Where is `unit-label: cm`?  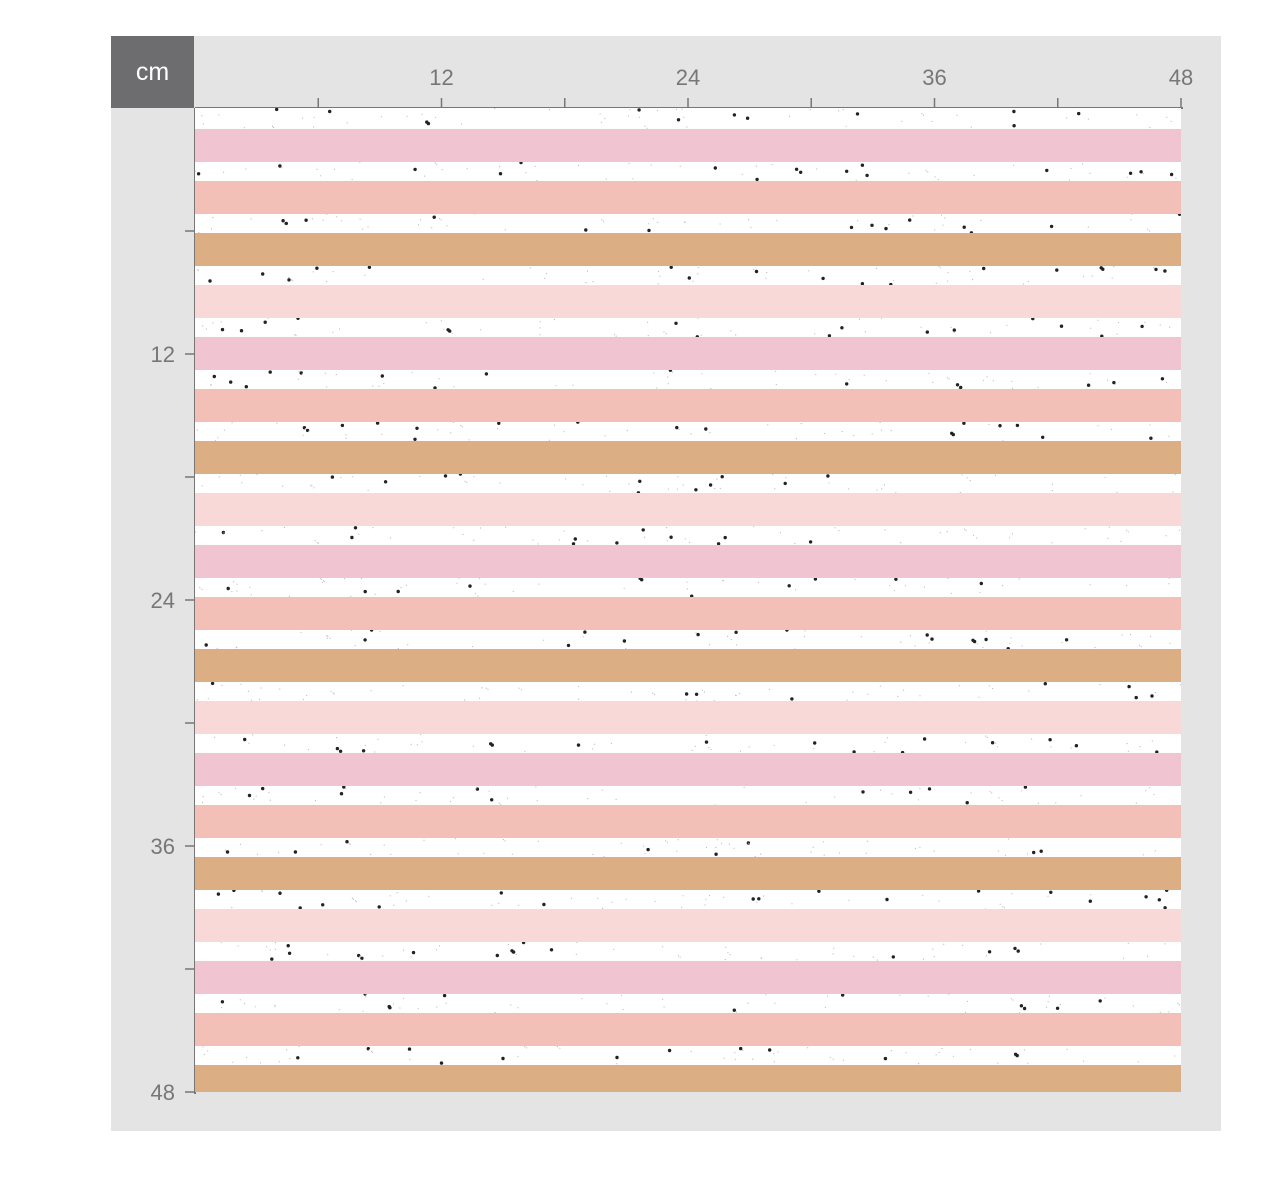
unit-label: cm is located at coordinates (152, 72).